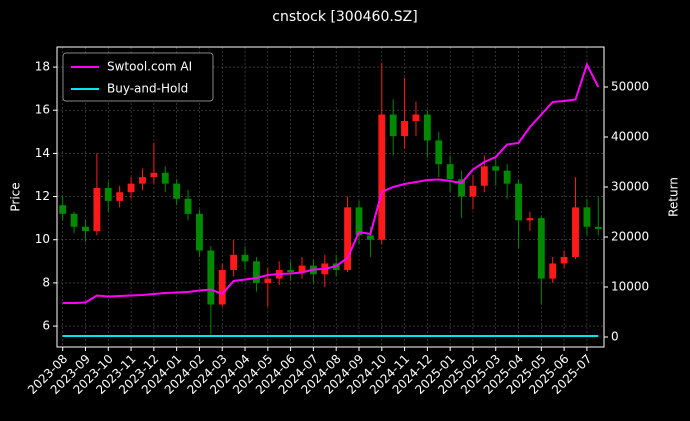  What do you see at coordinates (630, 87) in the screenshot?
I see `y2-tick-label: 50000` at bounding box center [630, 87].